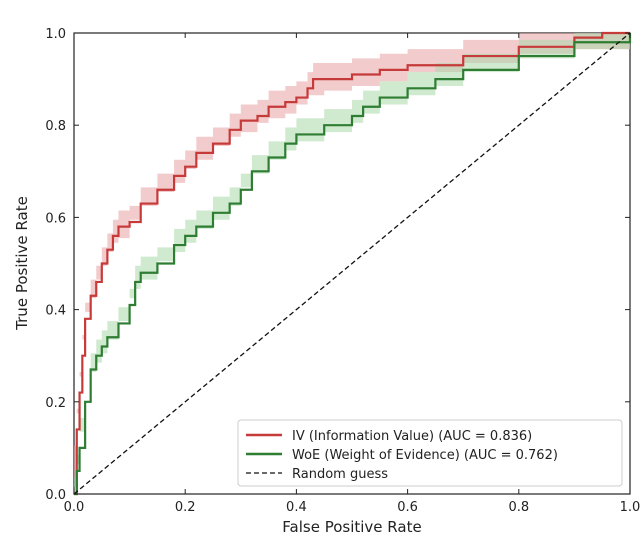 This screenshot has height=540, width=642. Describe the element at coordinates (407, 507) in the screenshot. I see `x-tick-label: 0.6` at that location.